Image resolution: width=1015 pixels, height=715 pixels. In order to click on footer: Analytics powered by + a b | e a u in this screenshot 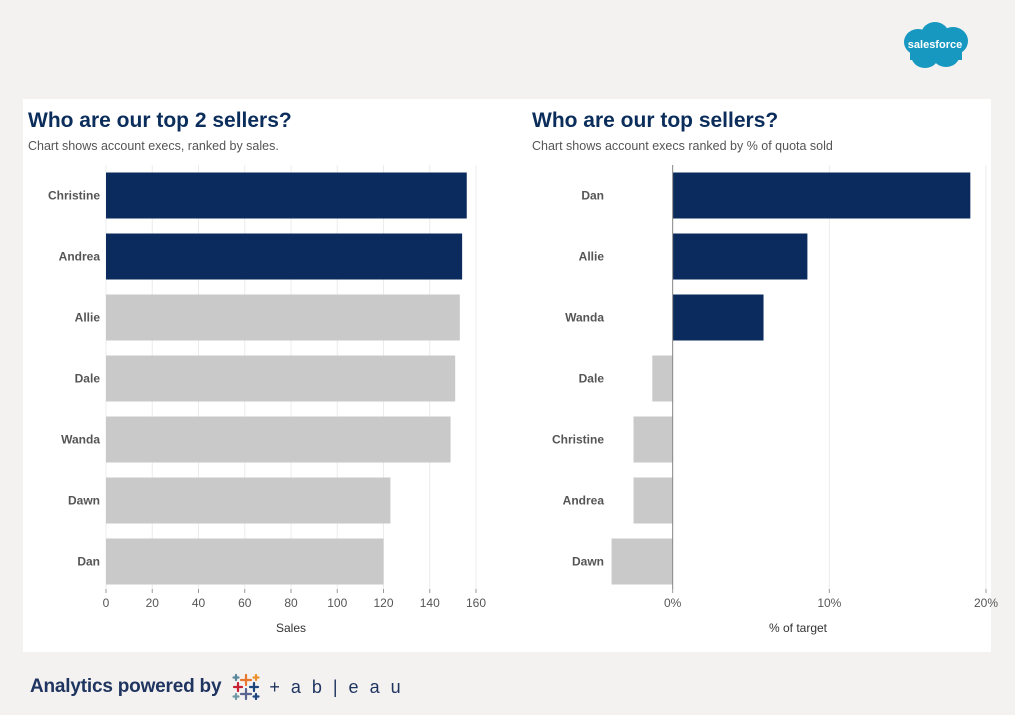, I will do `click(217, 687)`.